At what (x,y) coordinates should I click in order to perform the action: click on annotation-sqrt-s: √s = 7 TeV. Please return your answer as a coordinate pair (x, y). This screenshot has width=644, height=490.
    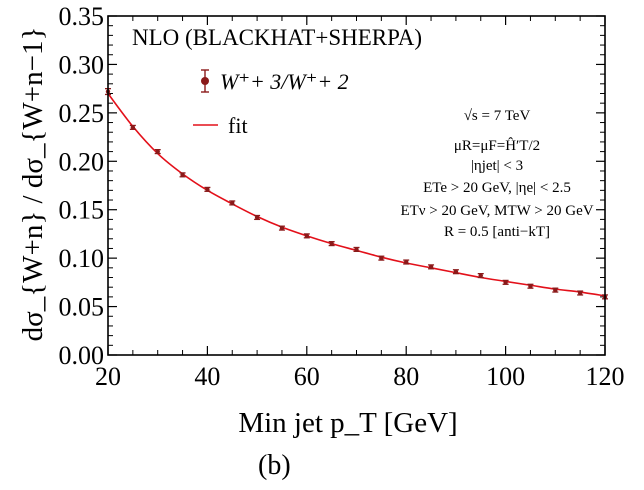
    Looking at the image, I should click on (497, 116).